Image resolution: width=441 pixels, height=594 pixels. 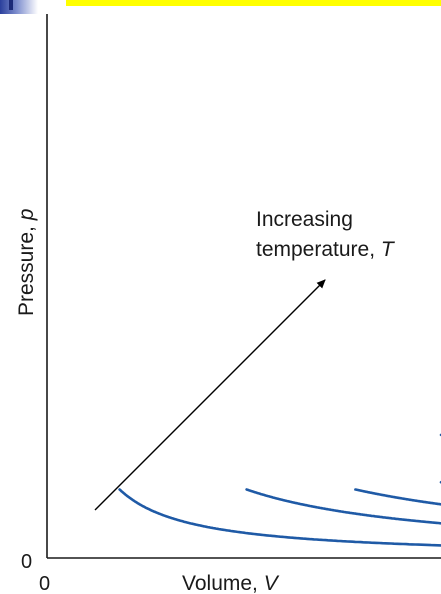 What do you see at coordinates (253, 3) in the screenshot?
I see `top-yellow-bar` at bounding box center [253, 3].